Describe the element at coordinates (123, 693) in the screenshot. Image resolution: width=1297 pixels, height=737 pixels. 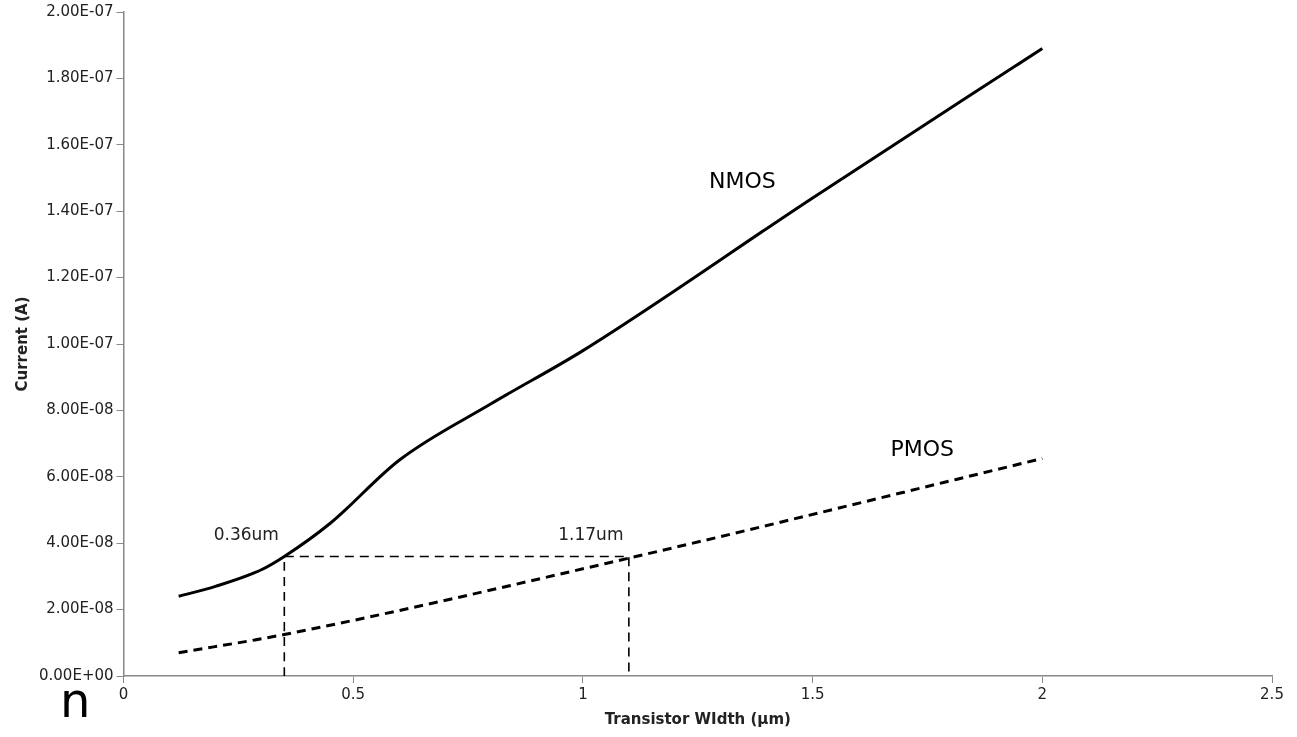
I see `x-tick-label: 0` at that location.